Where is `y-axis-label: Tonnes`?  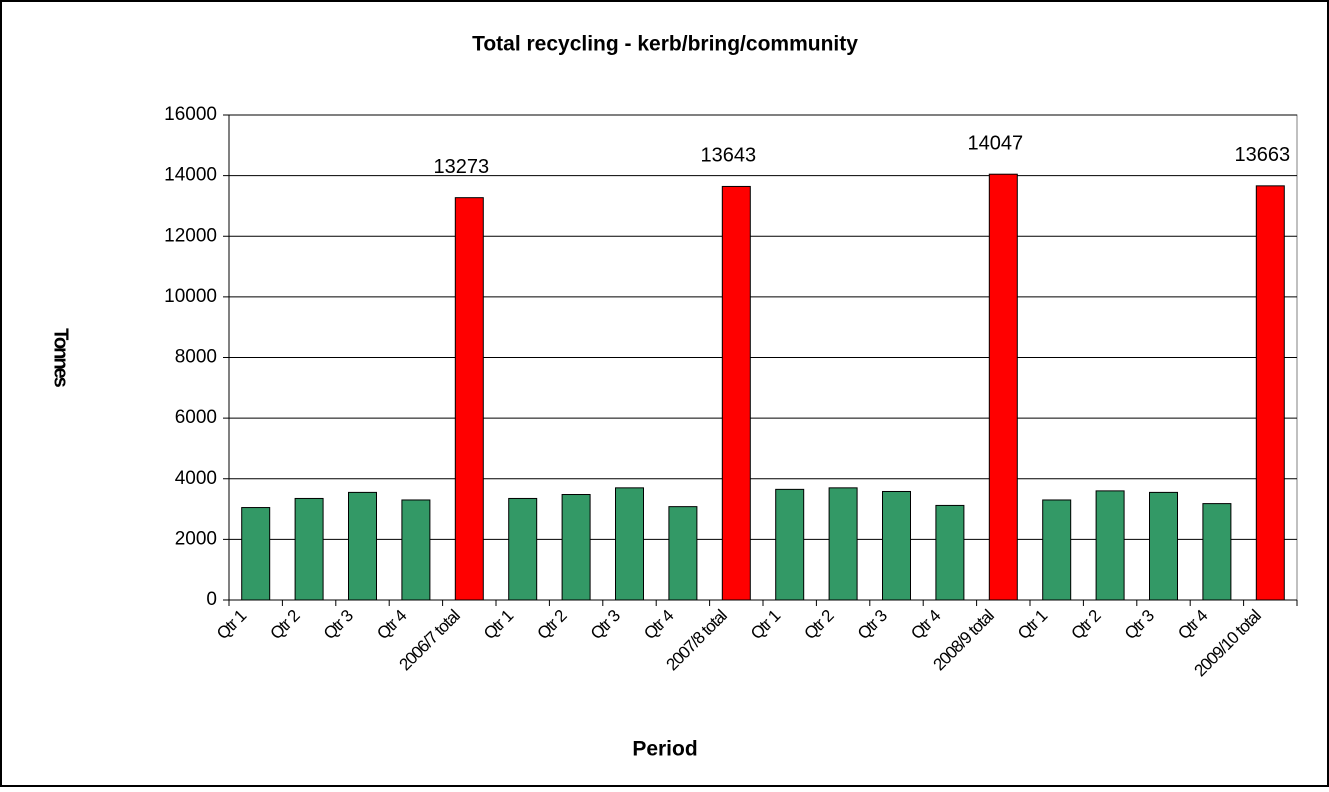
y-axis-label: Tonnes is located at coordinates (61, 358).